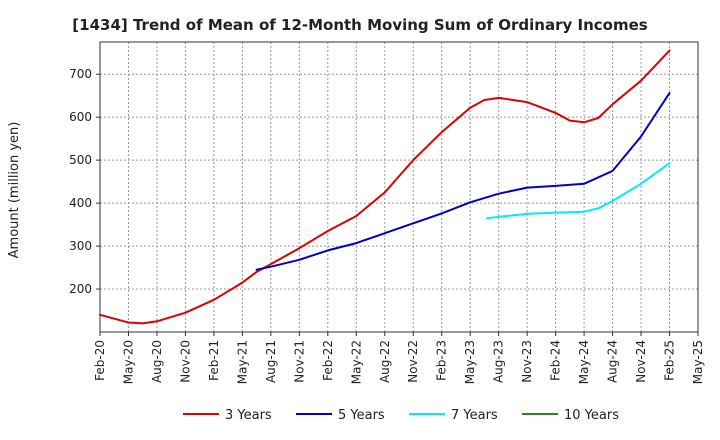  Describe the element at coordinates (80, 160) in the screenshot. I see `y-tick-label: 500` at that location.